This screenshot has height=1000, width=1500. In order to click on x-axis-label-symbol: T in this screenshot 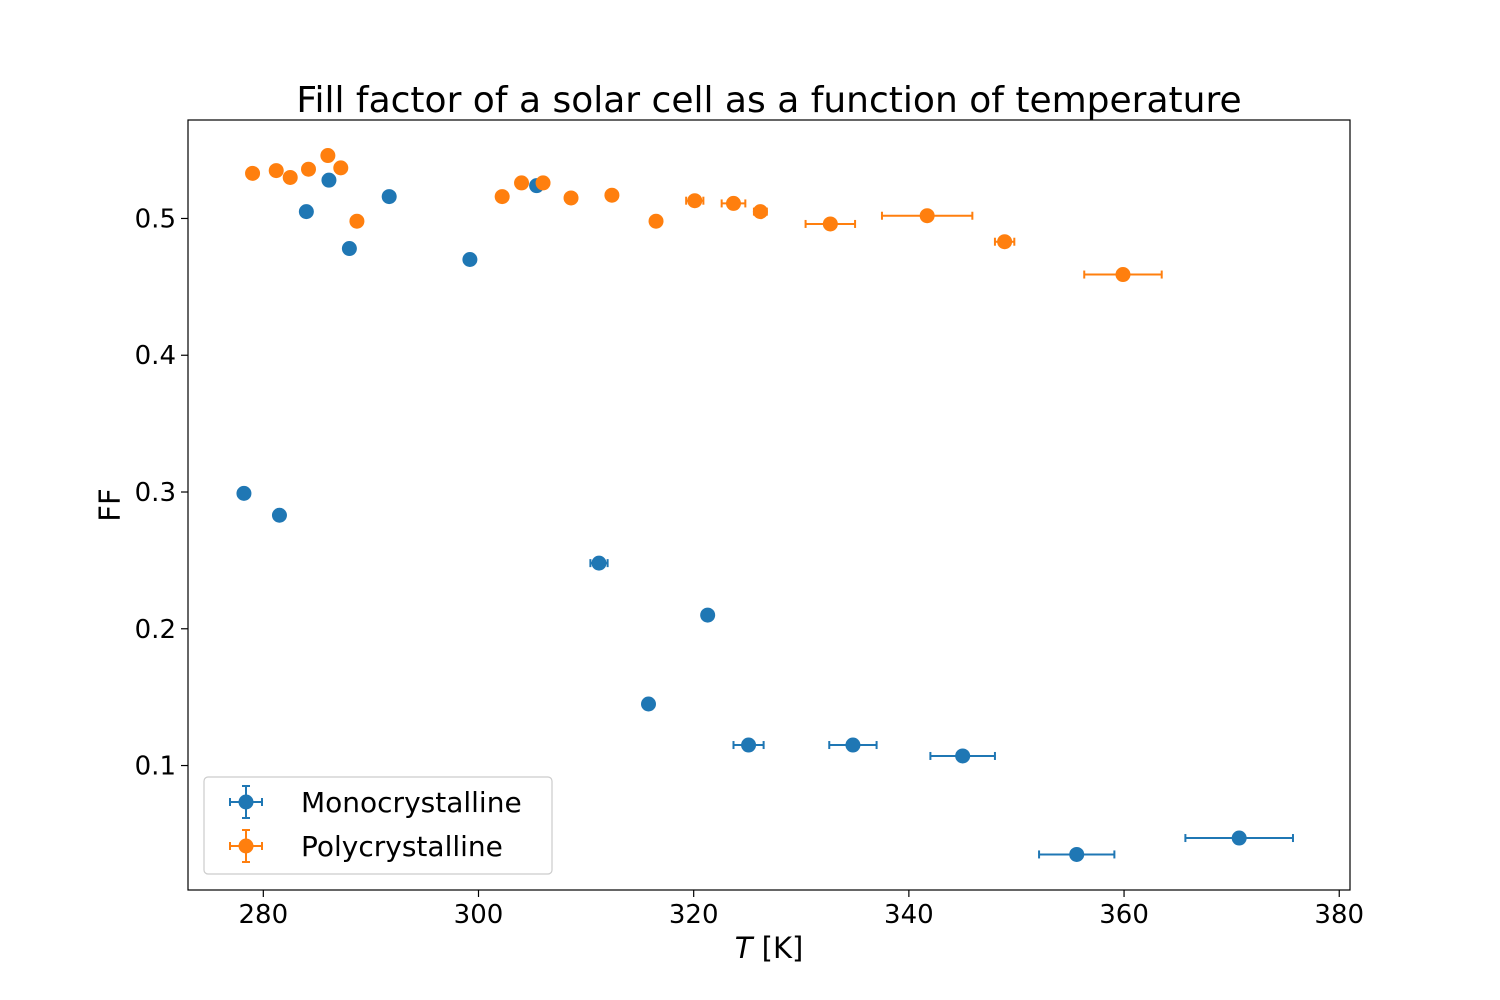, I will do `click(745, 948)`.